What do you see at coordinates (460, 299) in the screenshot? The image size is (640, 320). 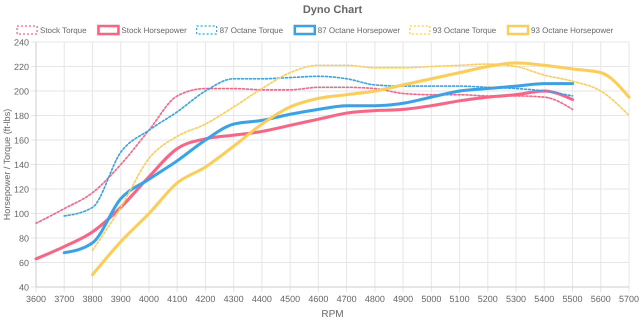 I see `x-tick-label: 5100` at bounding box center [460, 299].